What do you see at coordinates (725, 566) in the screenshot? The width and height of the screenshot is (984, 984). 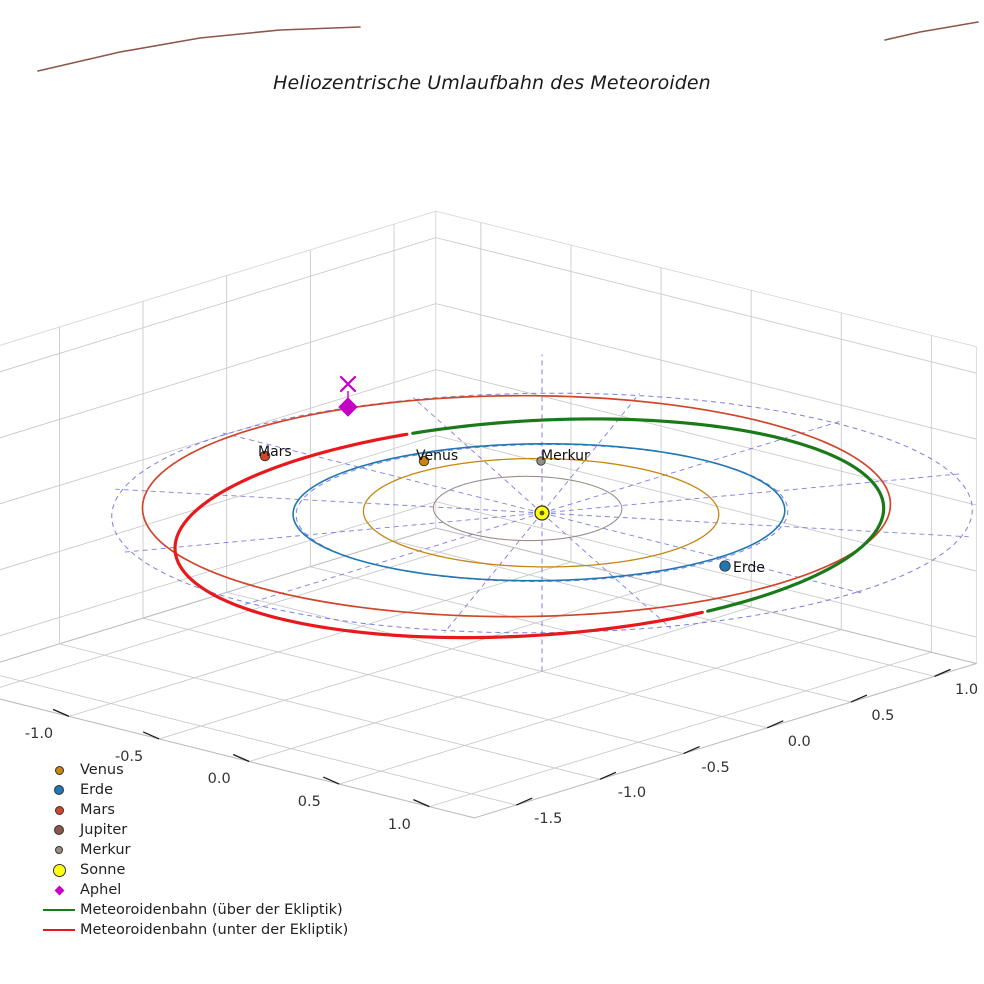 I see `marker-erde` at bounding box center [725, 566].